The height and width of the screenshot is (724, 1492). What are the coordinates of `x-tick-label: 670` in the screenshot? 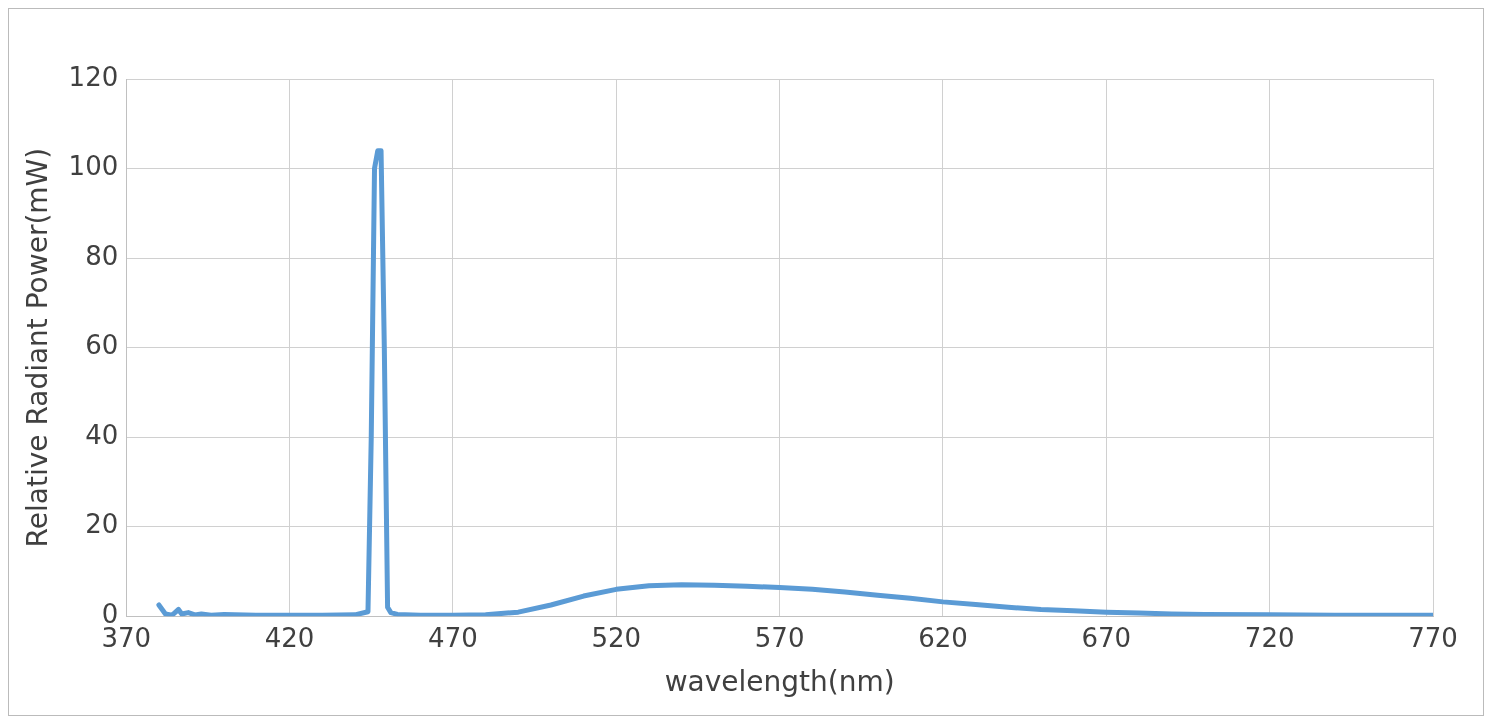 It's located at (1106, 637).